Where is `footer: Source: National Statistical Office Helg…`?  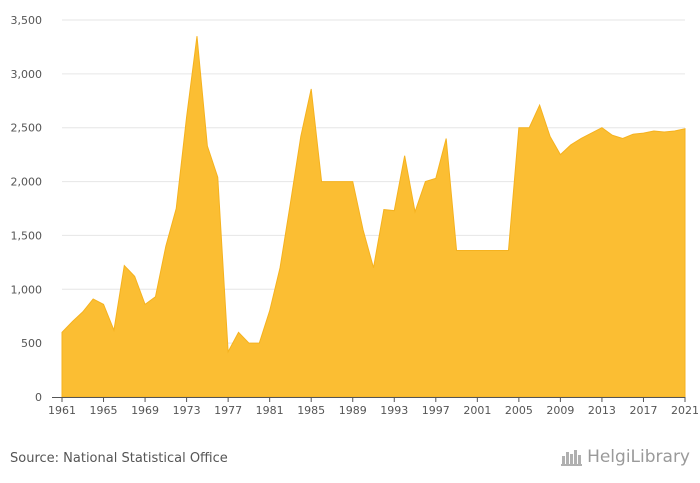 footer: Source: National Statistical Office Helg… is located at coordinates (350, 464).